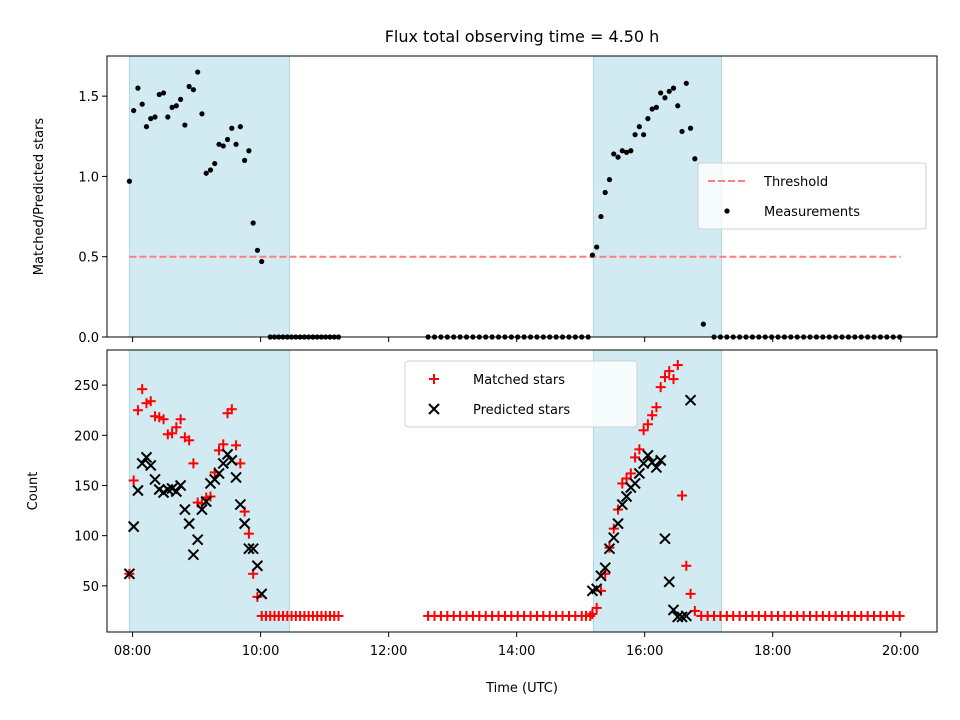 This screenshot has width=960, height=720. Describe the element at coordinates (33, 491) in the screenshot. I see `bottom-y-axis-label: Count` at that location.